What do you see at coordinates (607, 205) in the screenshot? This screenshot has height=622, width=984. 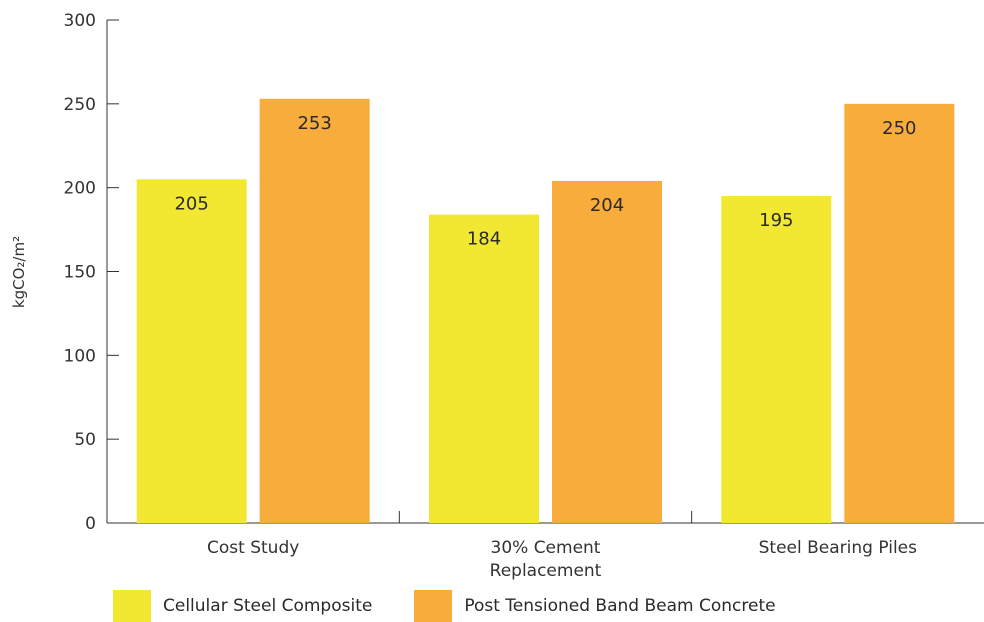 I see `bar-value-label: 204` at bounding box center [607, 205].